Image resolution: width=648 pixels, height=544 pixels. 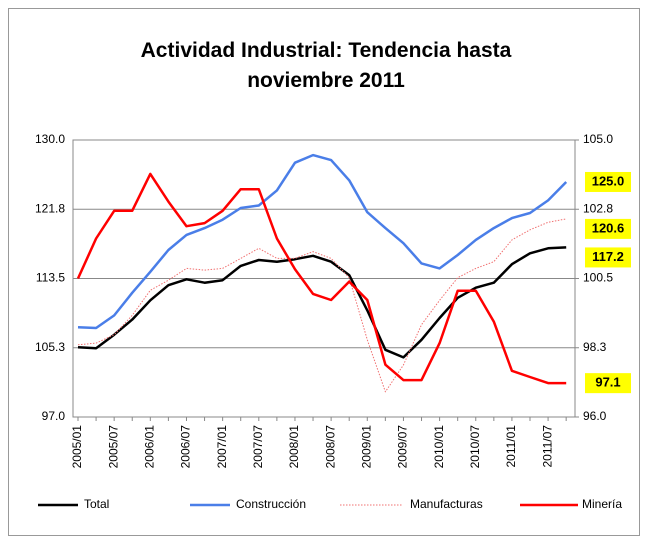 What do you see at coordinates (602, 504) in the screenshot?
I see `legend-label: Minería` at bounding box center [602, 504].